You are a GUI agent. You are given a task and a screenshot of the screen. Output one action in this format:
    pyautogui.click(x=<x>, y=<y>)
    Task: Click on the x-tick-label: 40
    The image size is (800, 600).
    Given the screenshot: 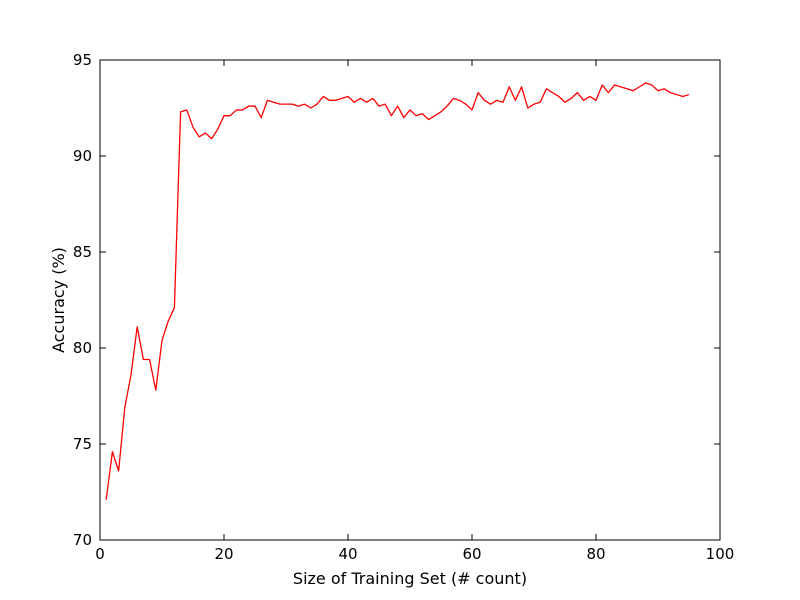 What is the action you would take?
    pyautogui.click(x=347, y=554)
    